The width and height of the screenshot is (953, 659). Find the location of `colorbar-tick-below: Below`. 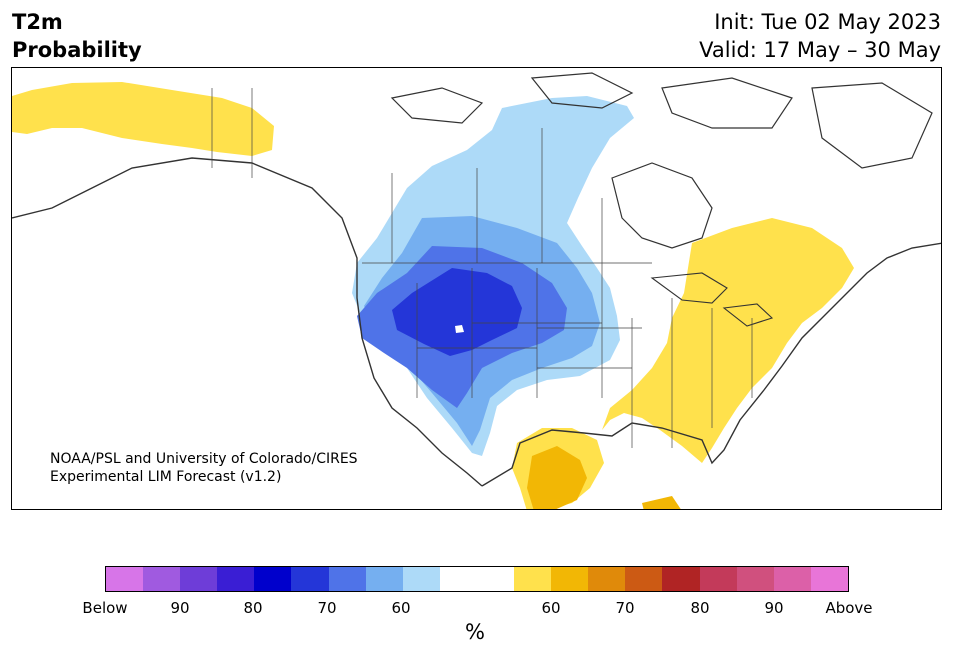

colorbar-tick-below: Below is located at coordinates (105, 608).